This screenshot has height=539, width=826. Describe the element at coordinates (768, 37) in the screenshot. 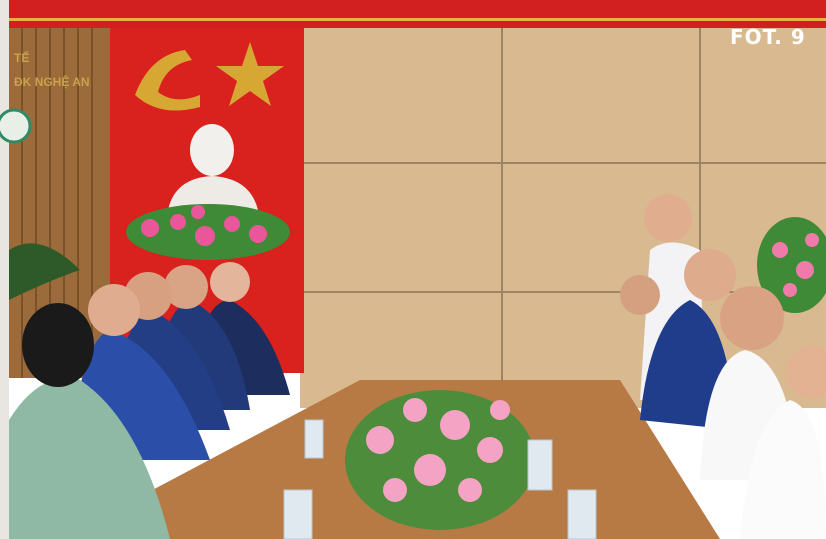

I see `caption: FOT. 9` at that location.